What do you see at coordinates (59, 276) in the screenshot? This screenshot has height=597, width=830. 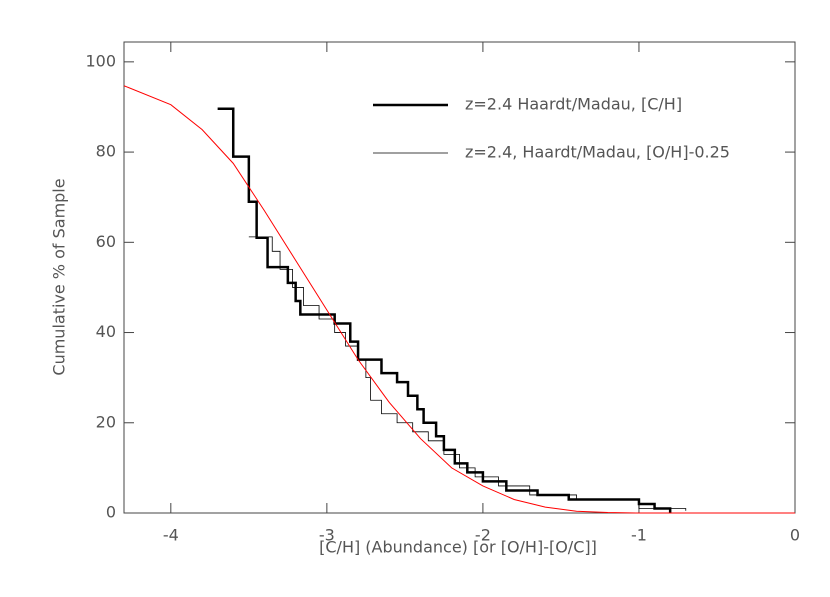 I see `y-axis-label: Cumulative % of Sample` at bounding box center [59, 276].